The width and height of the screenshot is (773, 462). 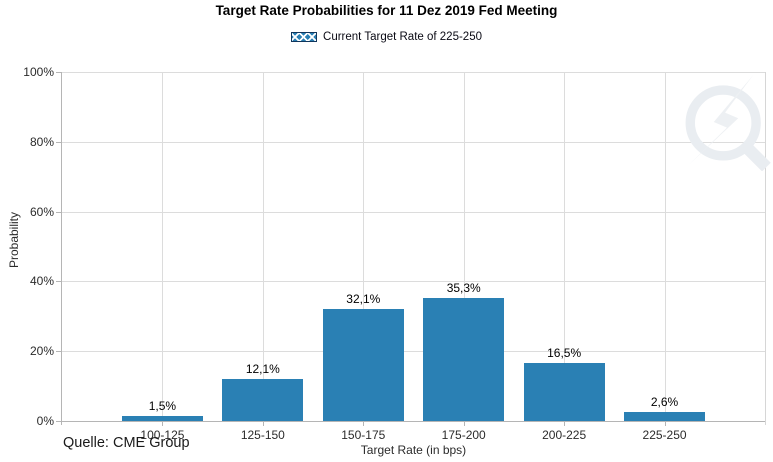 I want to click on x-axis-line, so click(x=413, y=421).